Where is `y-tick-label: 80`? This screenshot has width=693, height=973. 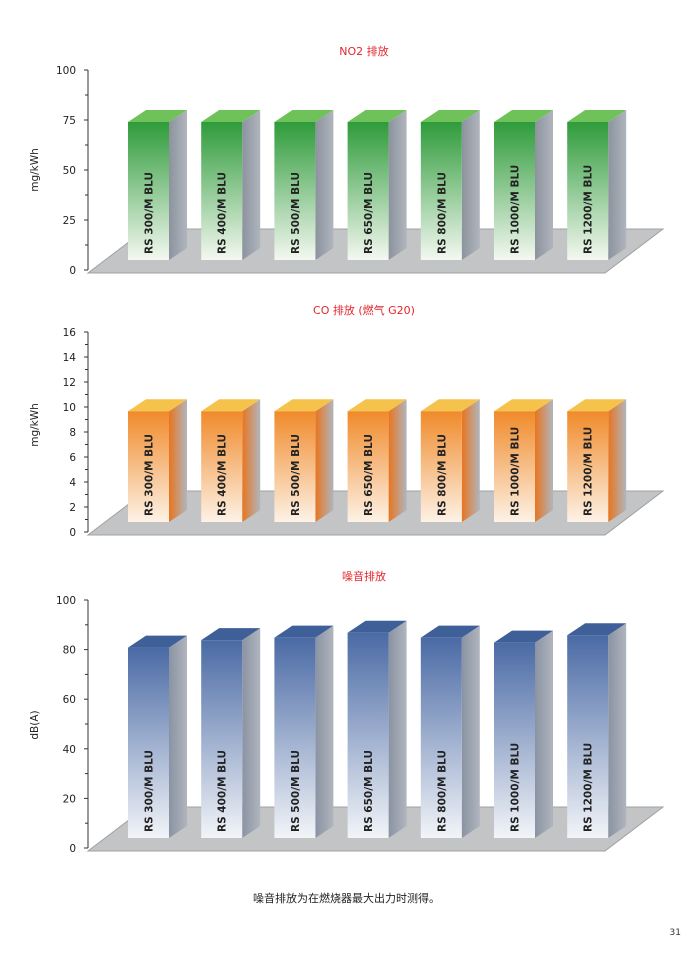 y-tick-label: 80 is located at coordinates (69, 651).